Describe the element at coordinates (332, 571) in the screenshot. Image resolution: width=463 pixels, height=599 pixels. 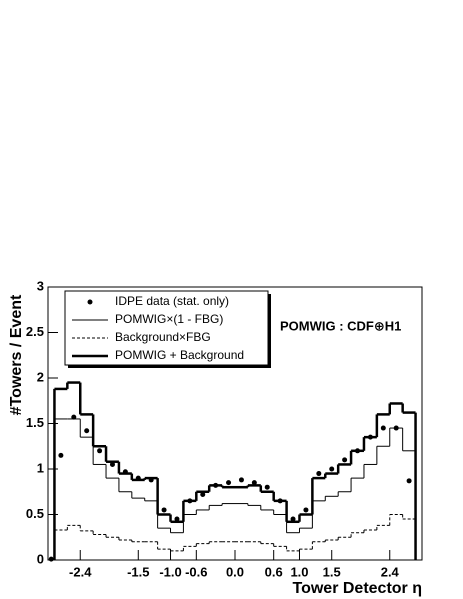
I see `x-tick-label: 1.5` at that location.